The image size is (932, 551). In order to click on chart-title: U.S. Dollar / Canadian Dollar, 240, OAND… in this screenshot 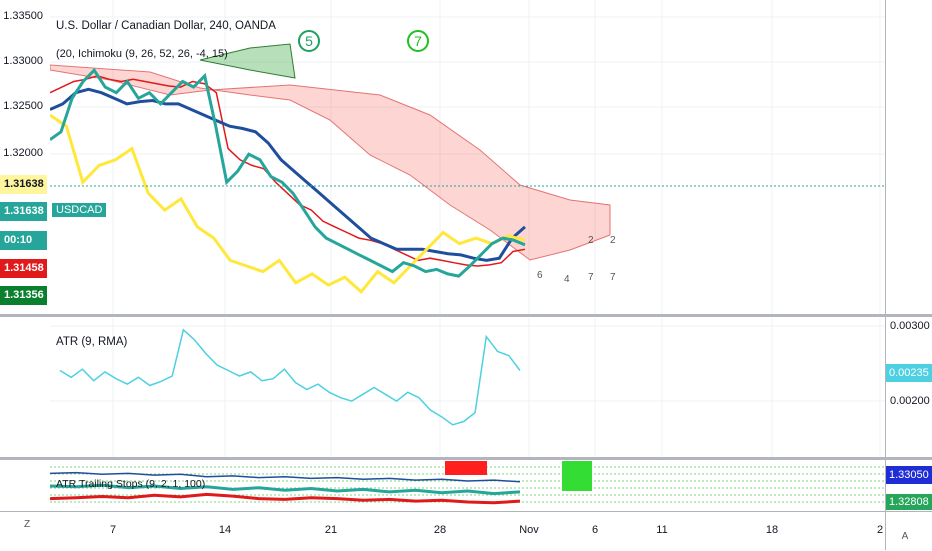, I will do `click(166, 26)`.